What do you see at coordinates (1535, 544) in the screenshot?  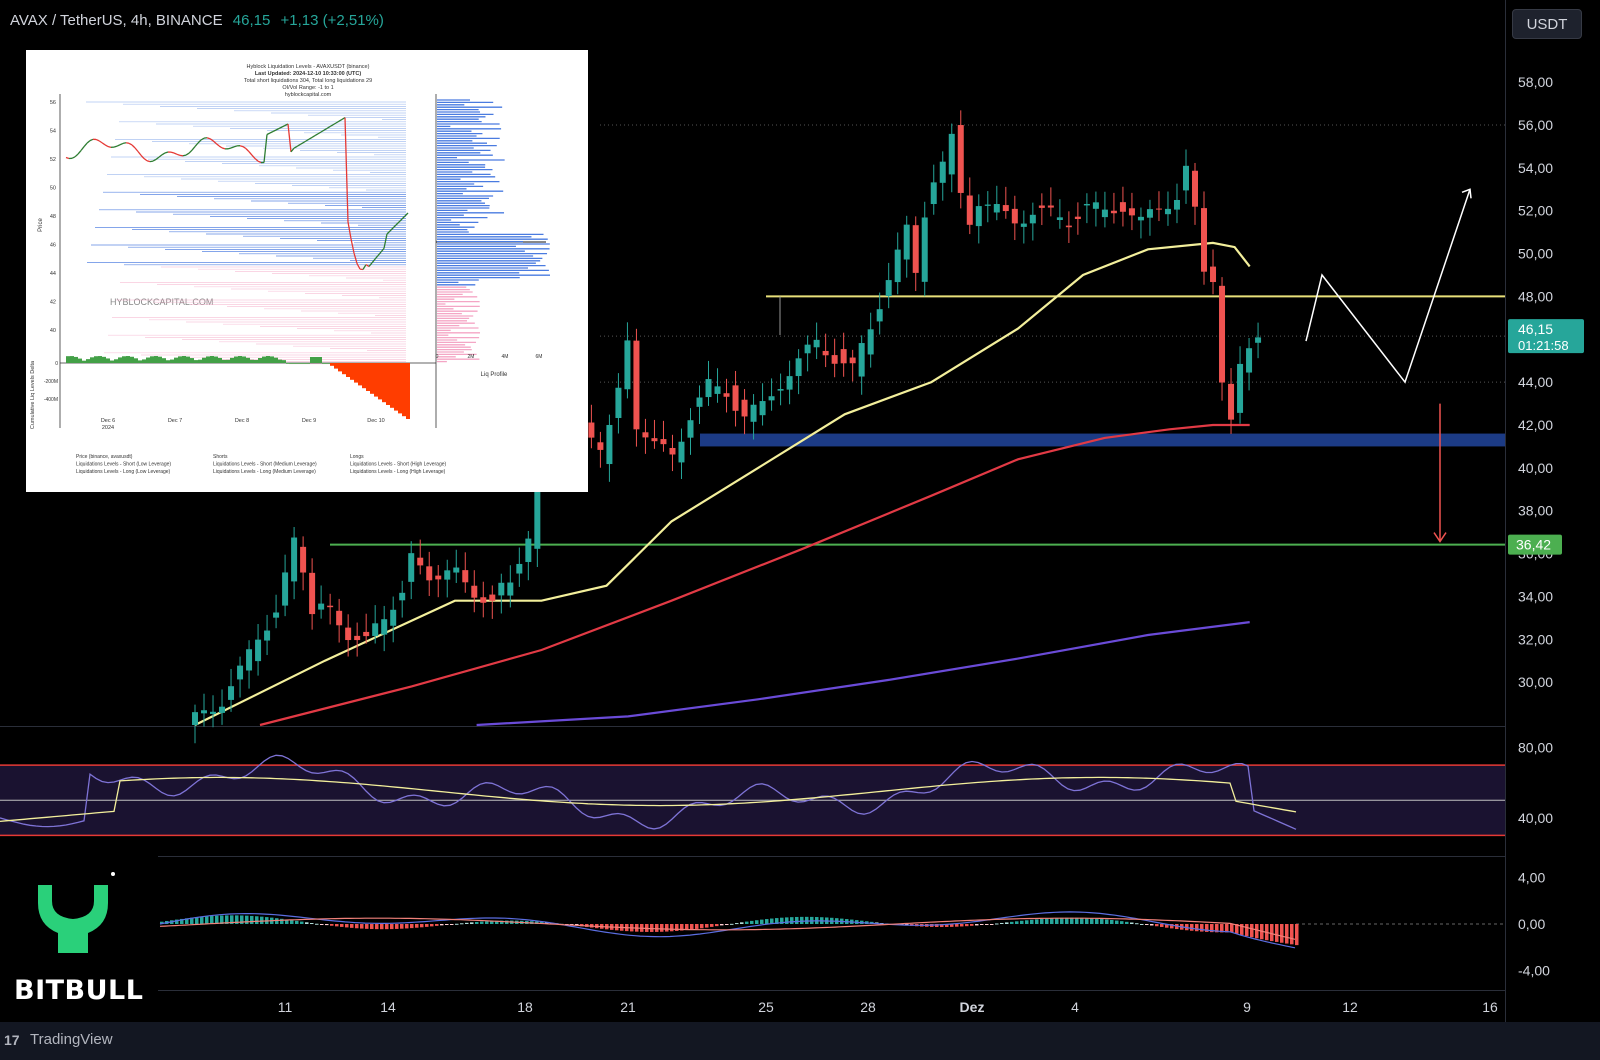 I see `target-price-badge-bg` at bounding box center [1535, 544].